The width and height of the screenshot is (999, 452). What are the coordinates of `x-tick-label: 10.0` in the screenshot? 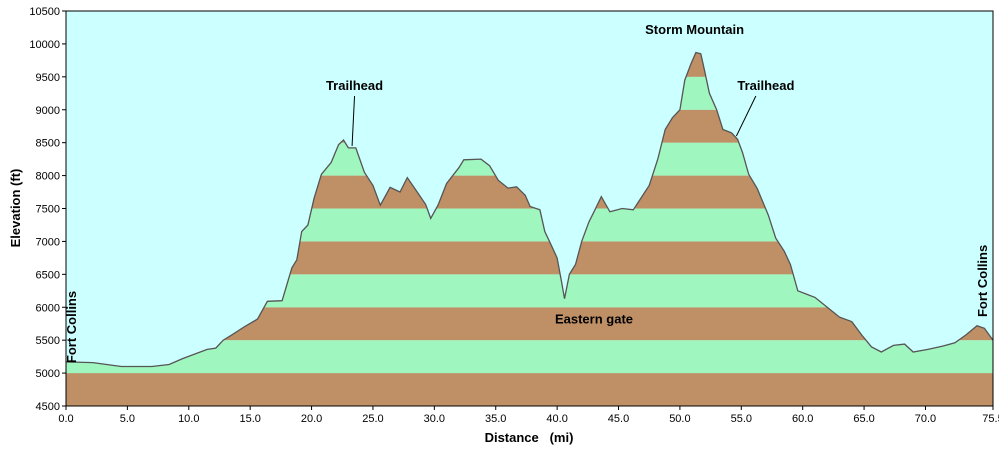 It's located at (188, 419).